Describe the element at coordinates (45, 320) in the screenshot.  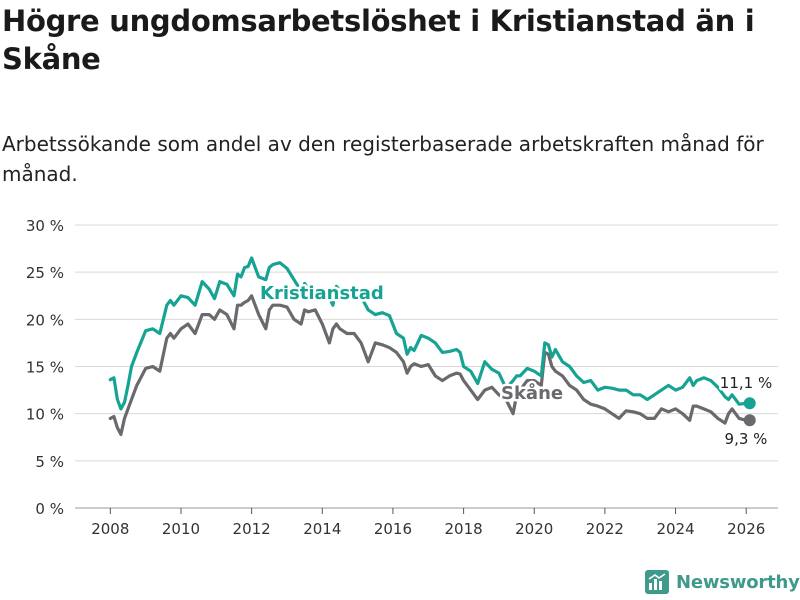
I see `y-tick-label: 20 %` at that location.